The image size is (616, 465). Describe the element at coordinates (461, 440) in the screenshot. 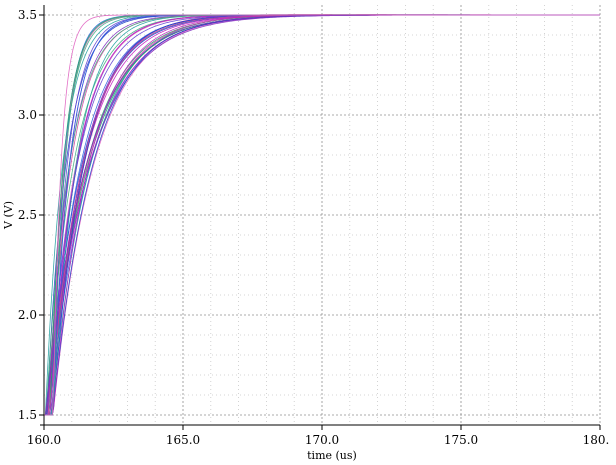

I see `x-tick-label: 175.0` at that location.